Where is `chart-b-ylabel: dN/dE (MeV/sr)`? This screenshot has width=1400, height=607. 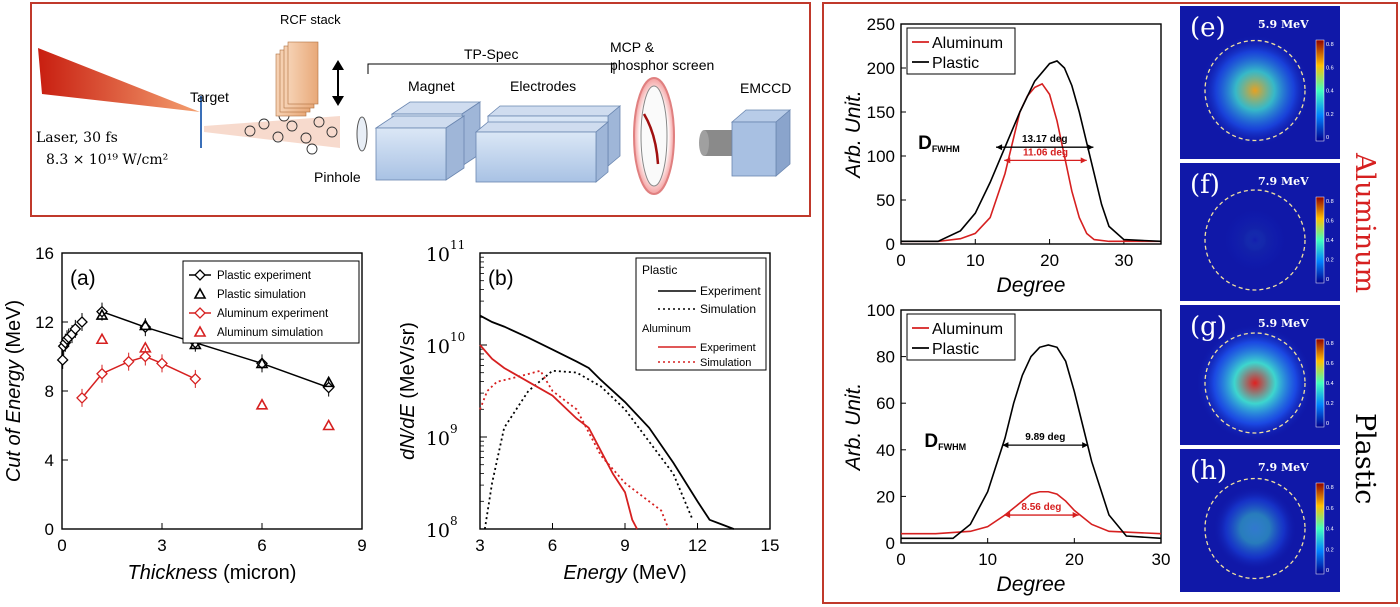 chart-b-ylabel: dN/dE (MeV/sr) is located at coordinates (409, 391).